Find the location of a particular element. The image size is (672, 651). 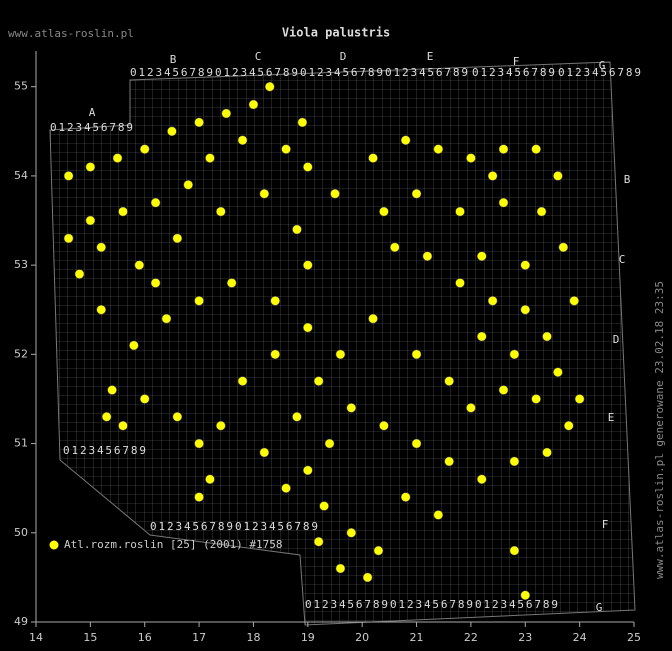

x-tick-label: 24 is located at coordinates (580, 637).